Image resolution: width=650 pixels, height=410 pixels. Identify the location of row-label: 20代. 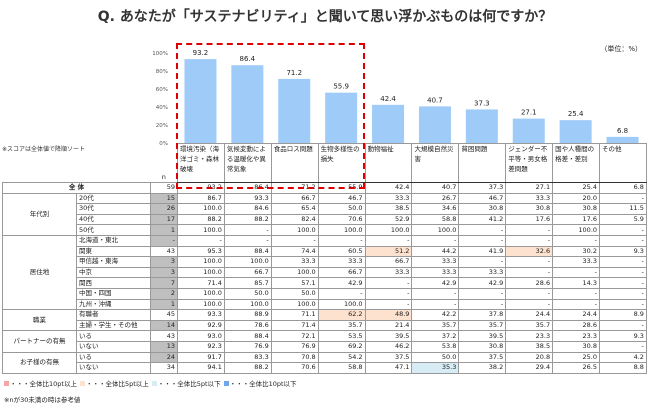
(113, 198).